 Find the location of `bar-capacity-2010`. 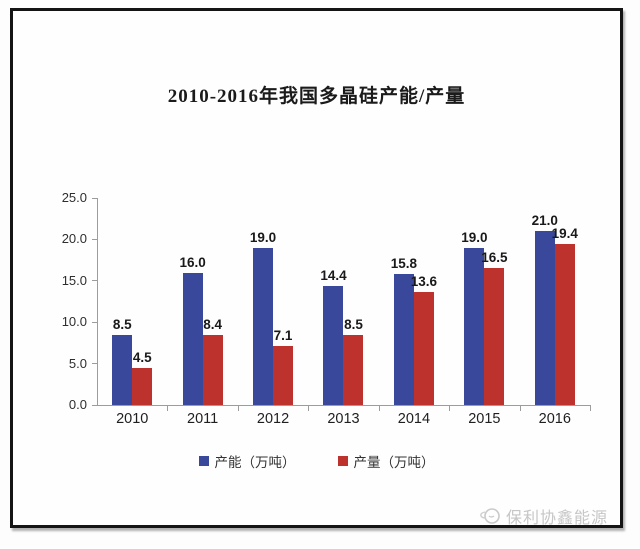

bar-capacity-2010 is located at coordinates (122, 370).